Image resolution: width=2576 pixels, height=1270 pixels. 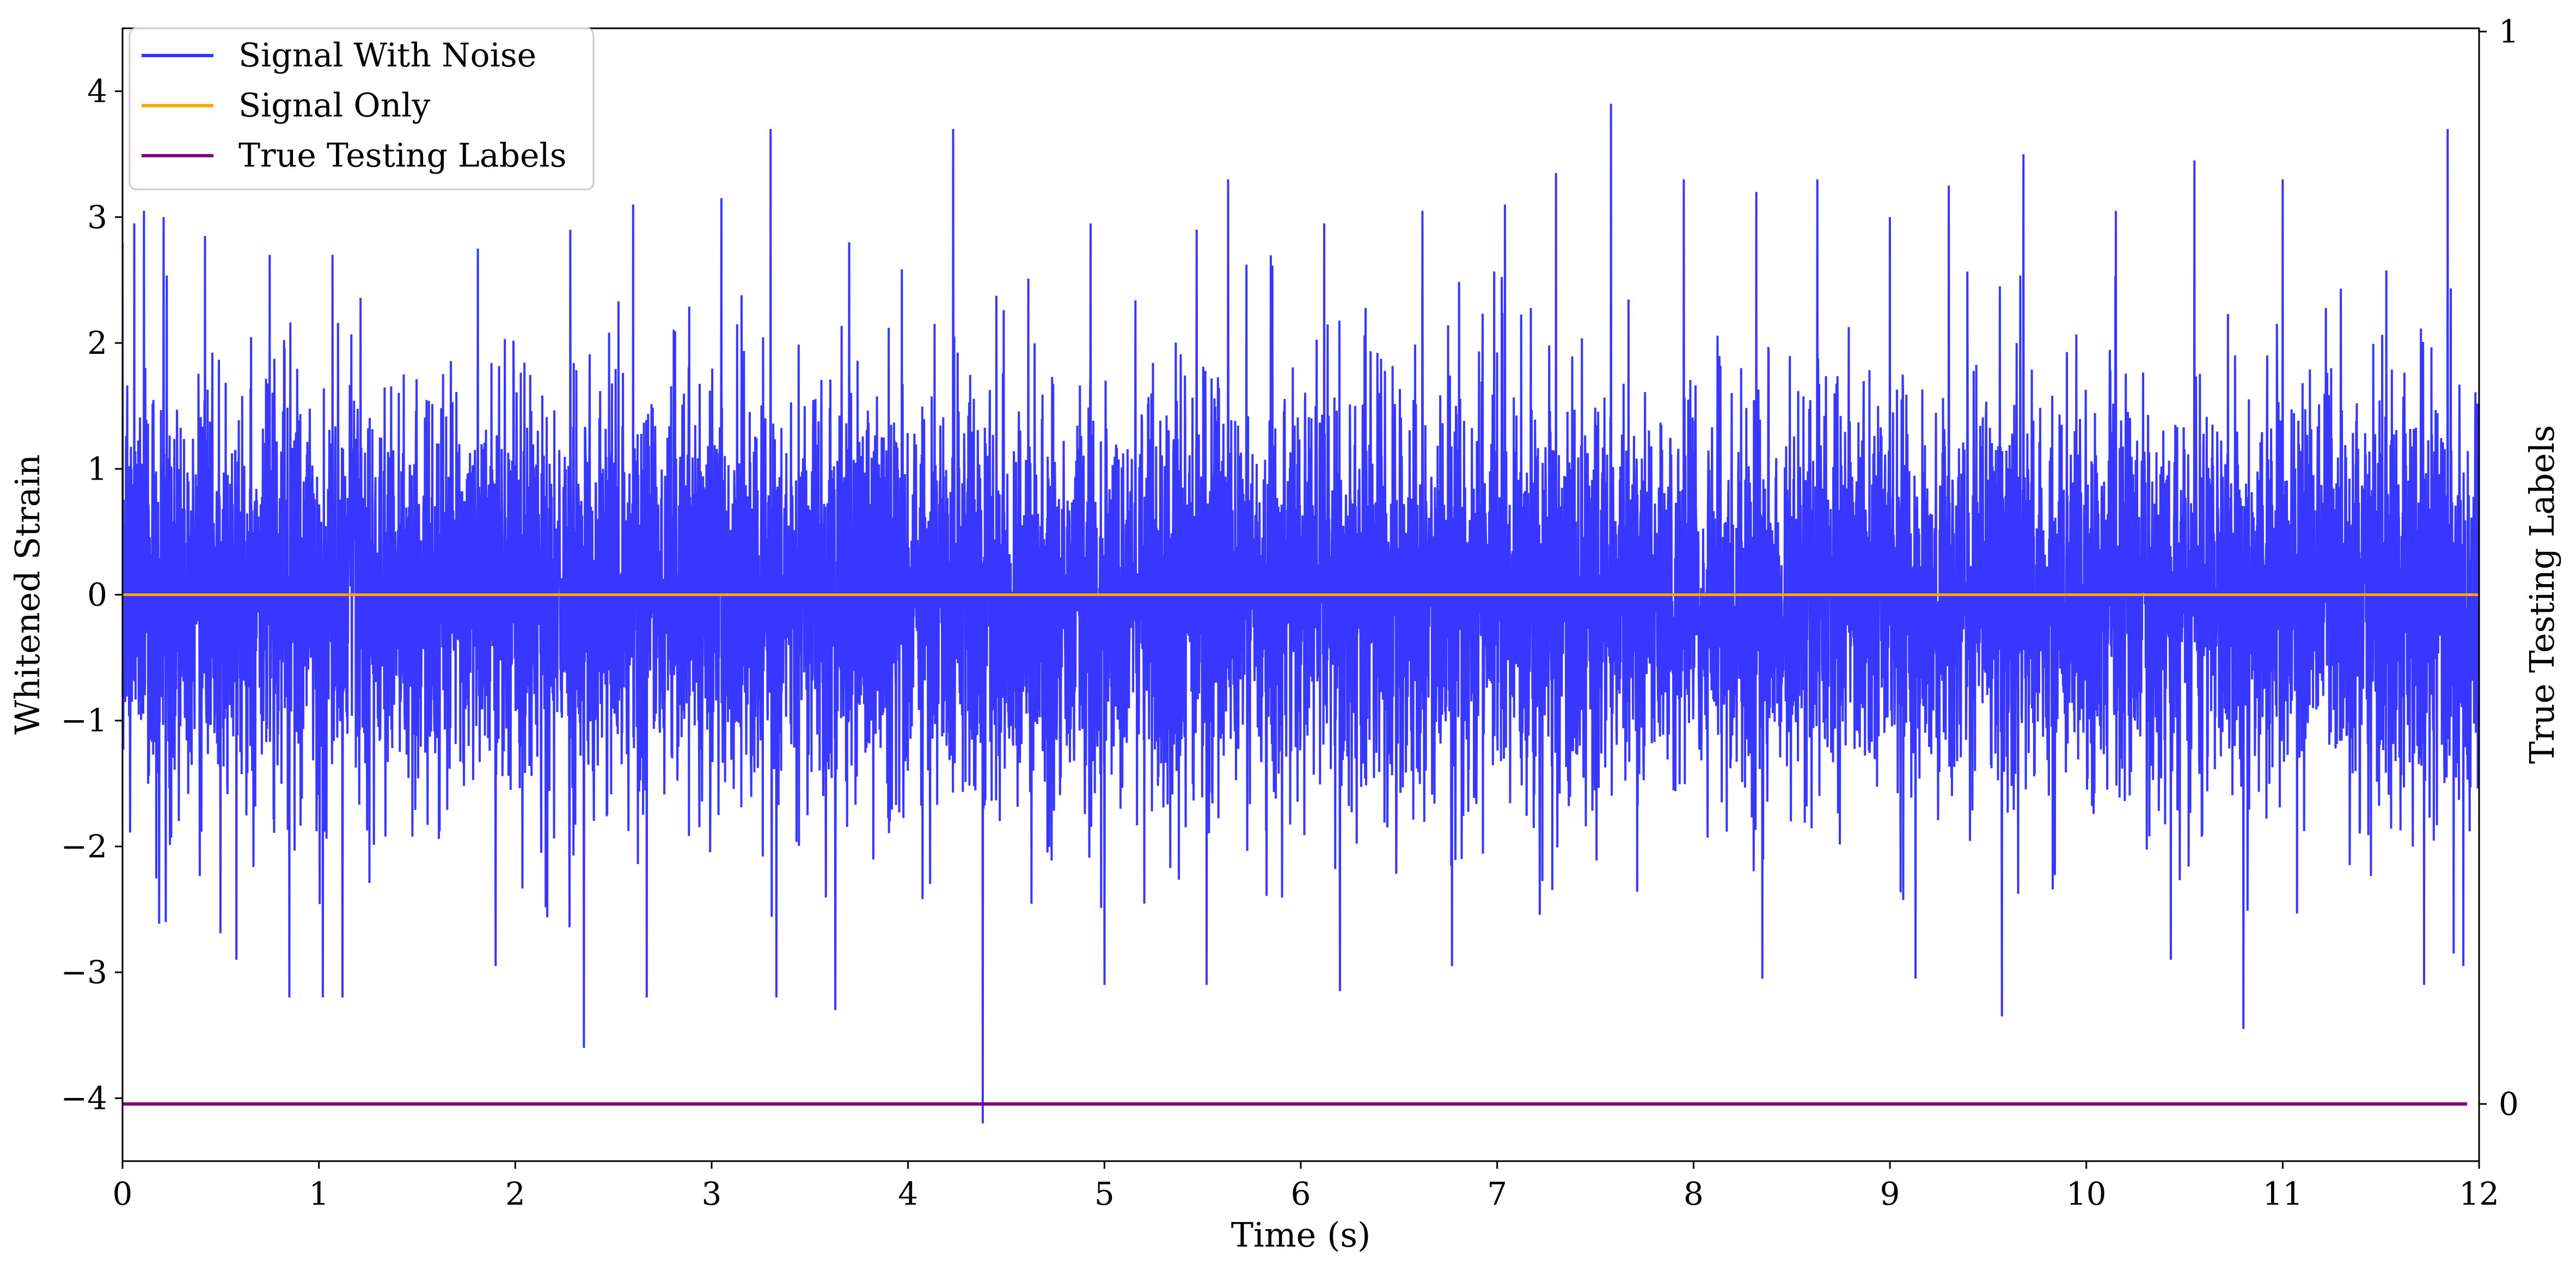 What do you see at coordinates (2479, 1193) in the screenshot?
I see `x-tick-label: 12` at bounding box center [2479, 1193].